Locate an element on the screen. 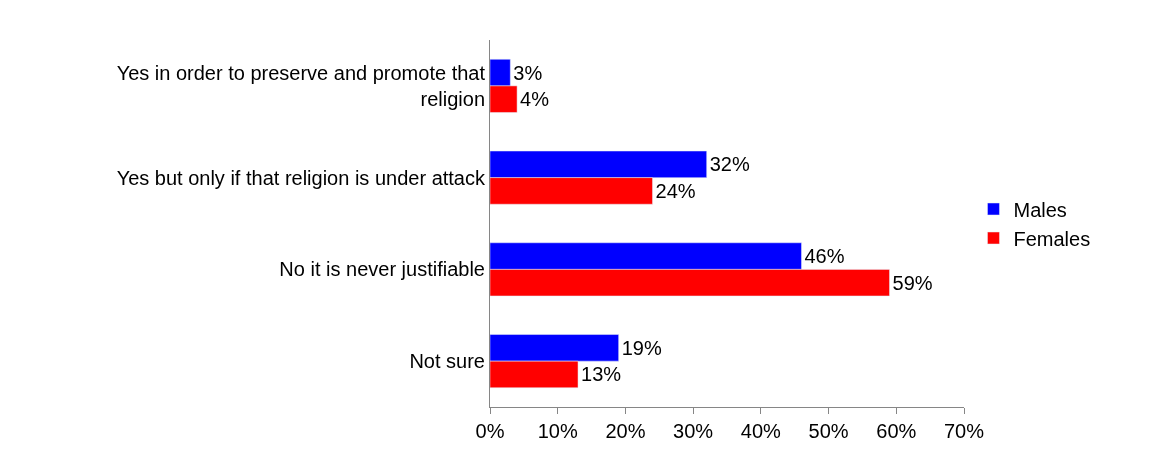 The width and height of the screenshot is (1154, 467). x-tick-label: 10% is located at coordinates (557, 431).